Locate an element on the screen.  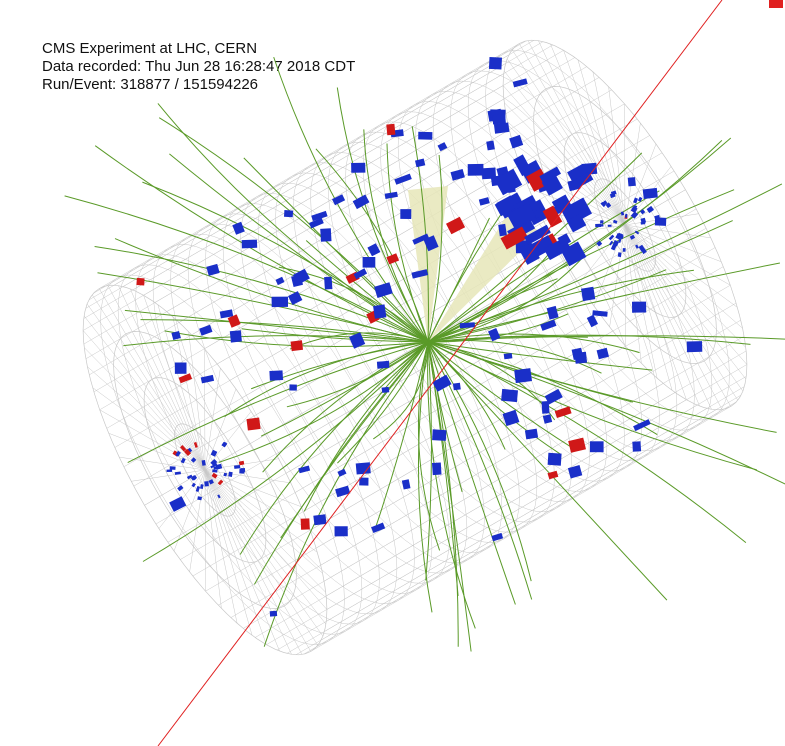
run-event: Run/Event: 318877 / 151594226 is located at coordinates (150, 84).